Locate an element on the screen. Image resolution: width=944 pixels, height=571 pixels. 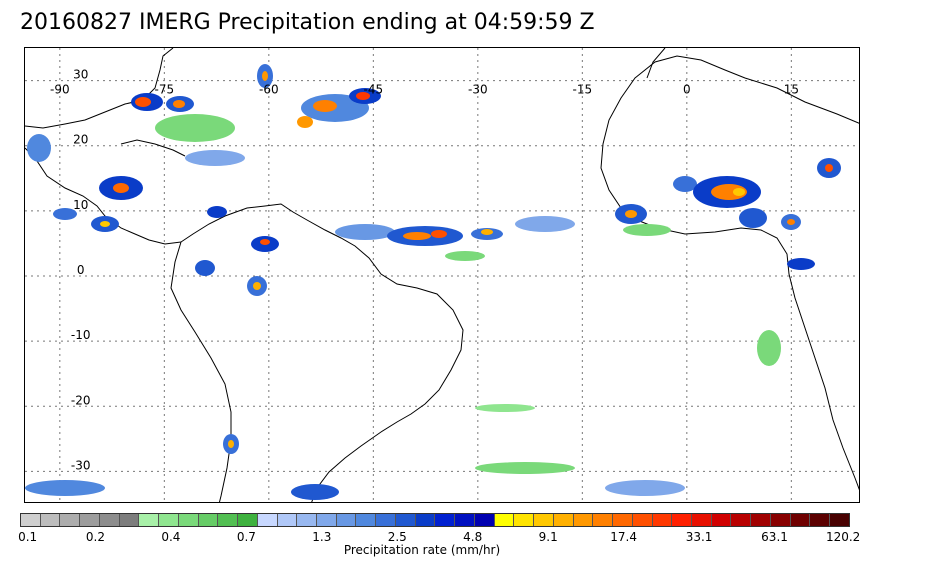
coastline-cuba is located at coordinates (153, 148).